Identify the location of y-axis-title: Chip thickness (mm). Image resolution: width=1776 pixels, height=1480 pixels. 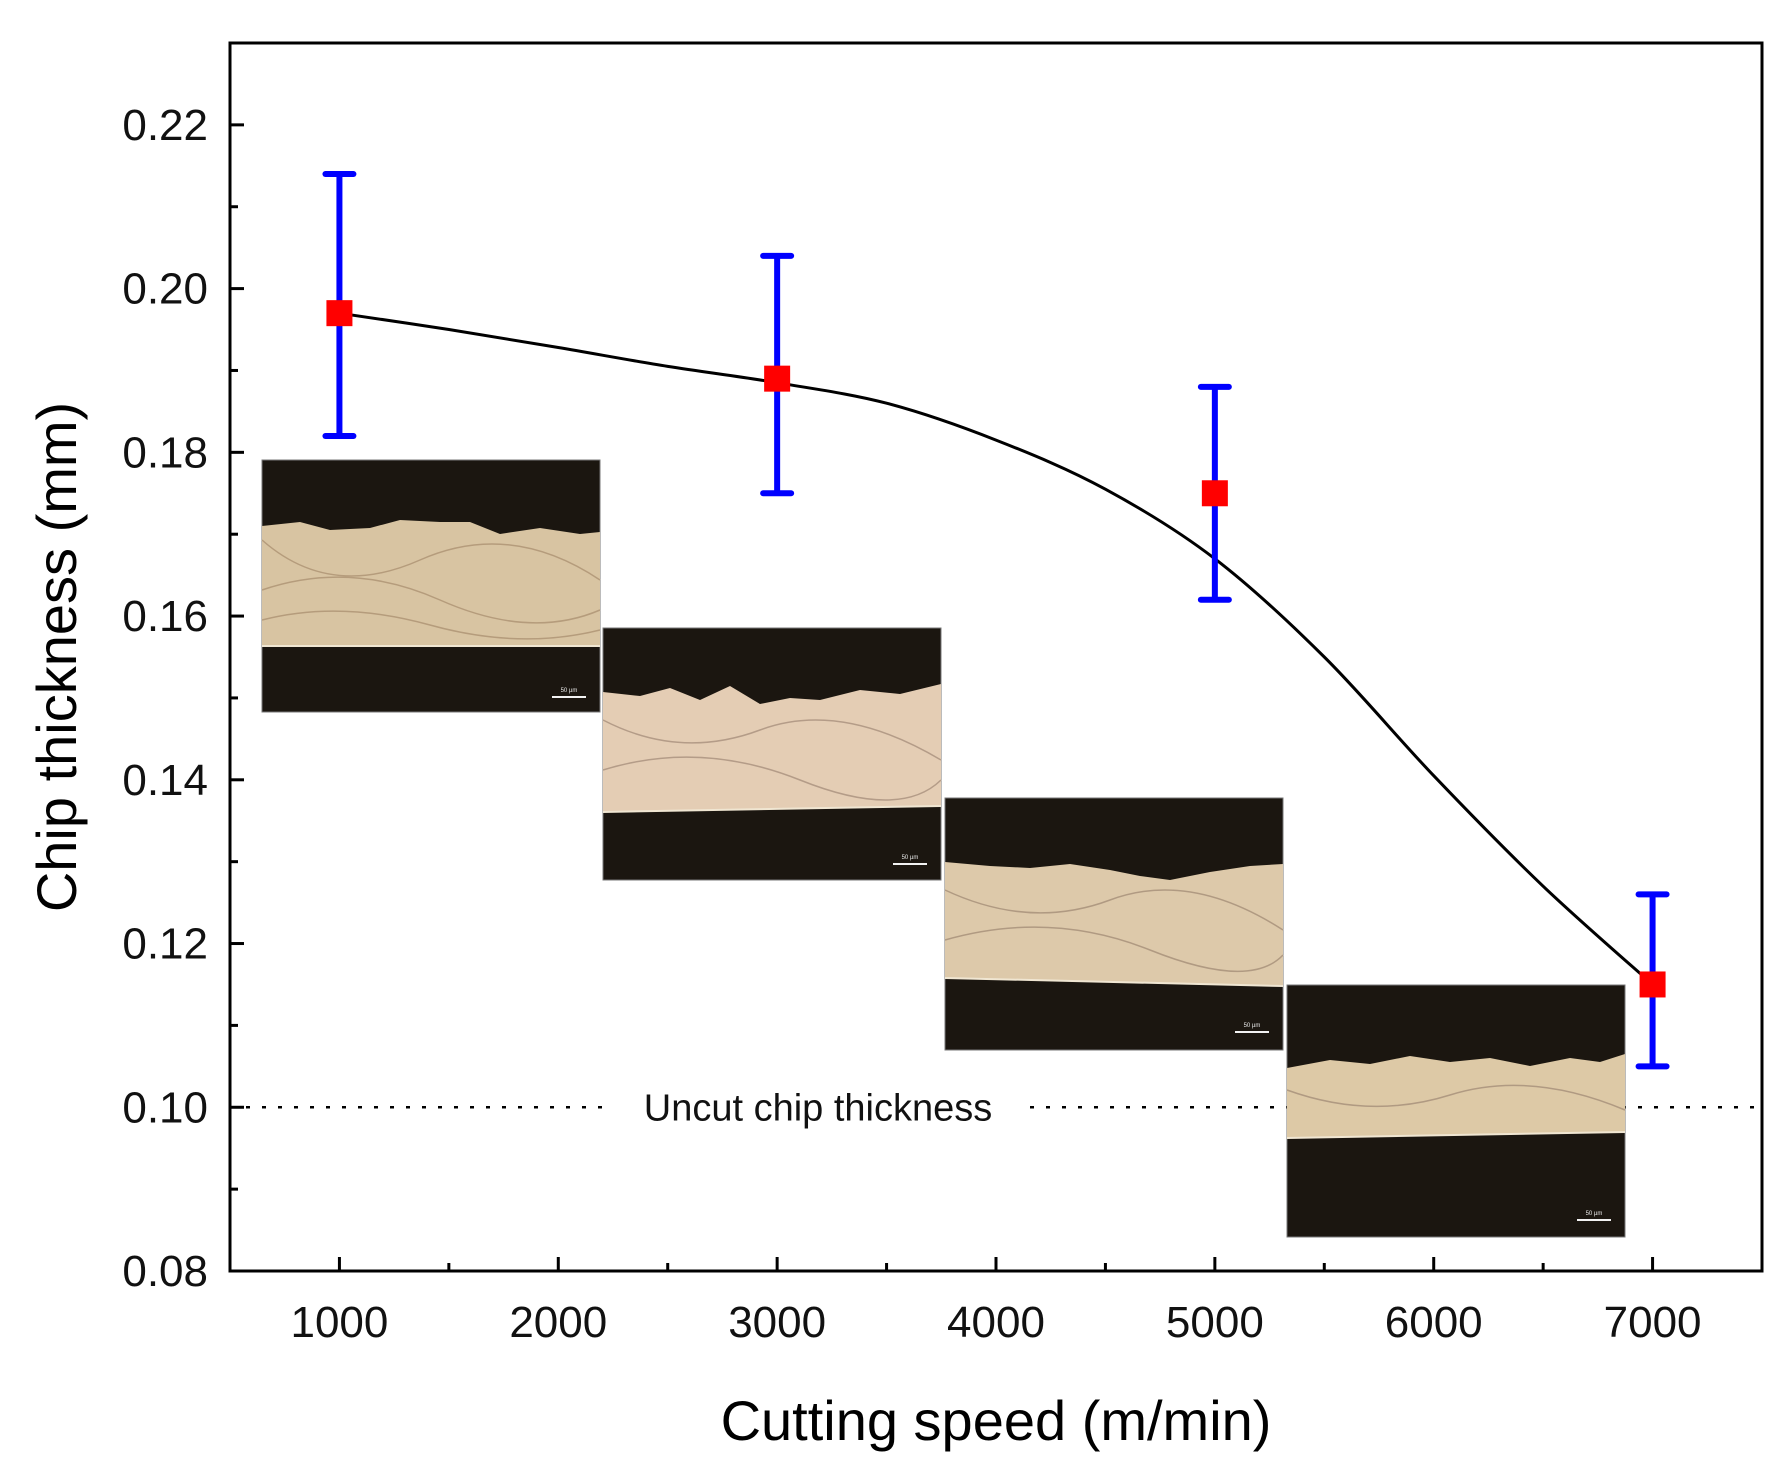
(56, 657).